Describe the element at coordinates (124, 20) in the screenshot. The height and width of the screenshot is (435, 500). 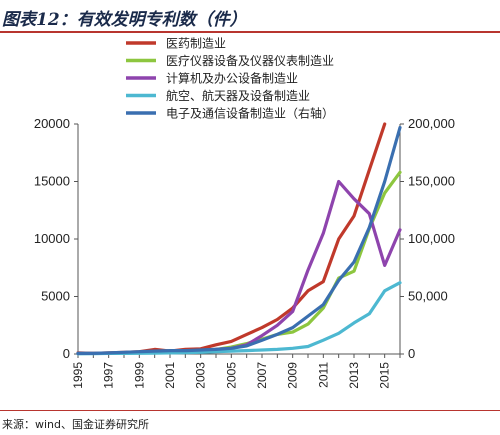
I see `figure-title-text: 图表12：有效发明专利数（件）` at that location.